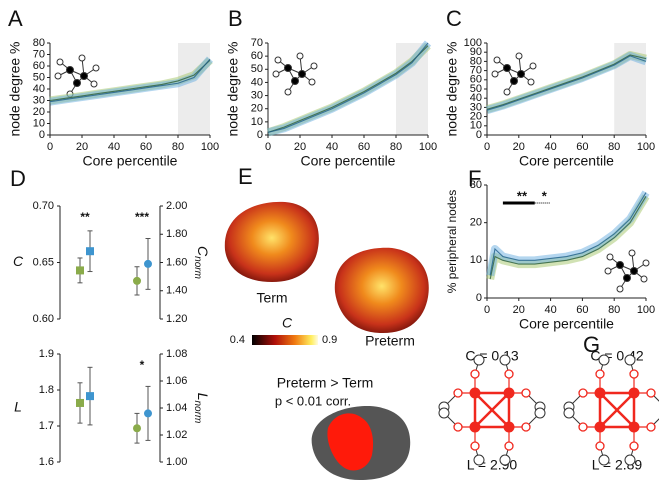 This screenshot has width=659, height=489. Describe the element at coordinates (454, 18) in the screenshot. I see `panel-label: C` at that location.